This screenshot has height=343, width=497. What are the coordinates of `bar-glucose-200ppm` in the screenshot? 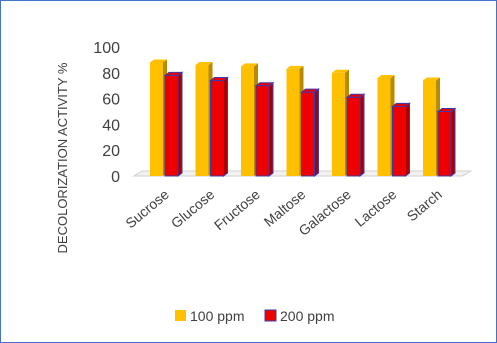 It's located at (219, 126).